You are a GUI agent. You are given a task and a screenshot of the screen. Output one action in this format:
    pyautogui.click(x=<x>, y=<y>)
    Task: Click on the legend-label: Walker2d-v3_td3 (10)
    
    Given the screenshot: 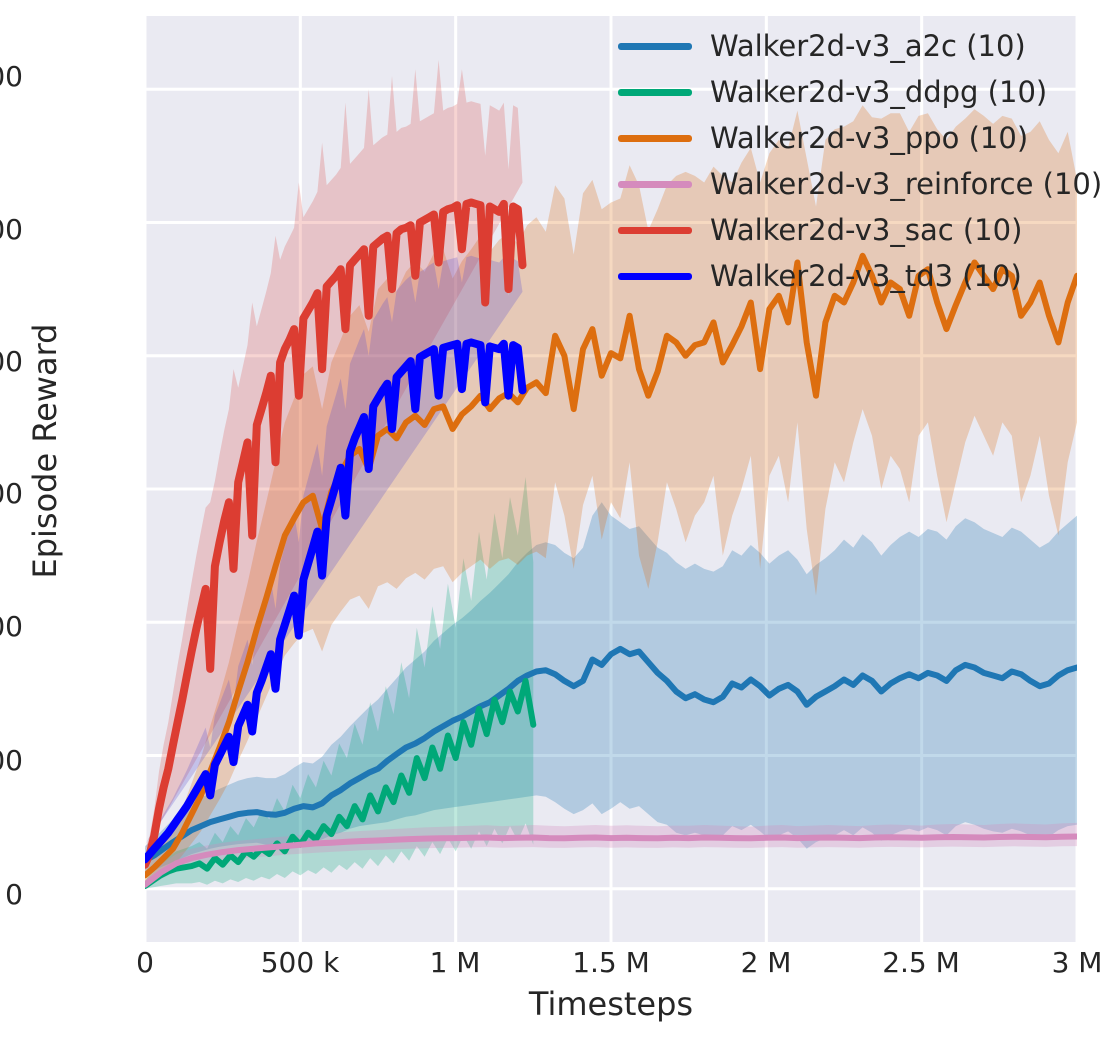 What is the action you would take?
    pyautogui.click(x=866, y=275)
    